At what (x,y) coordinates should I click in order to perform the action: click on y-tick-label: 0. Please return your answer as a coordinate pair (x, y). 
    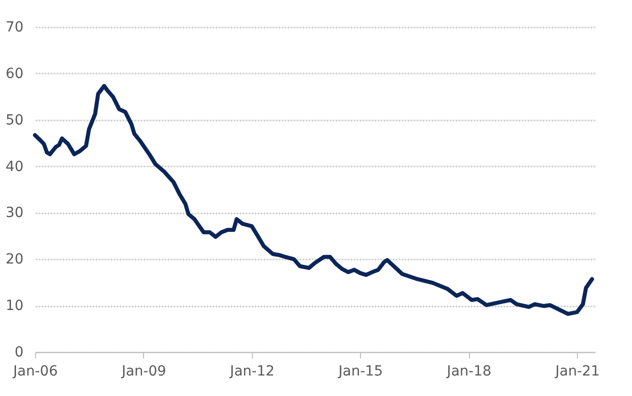
    Looking at the image, I should click on (19, 352).